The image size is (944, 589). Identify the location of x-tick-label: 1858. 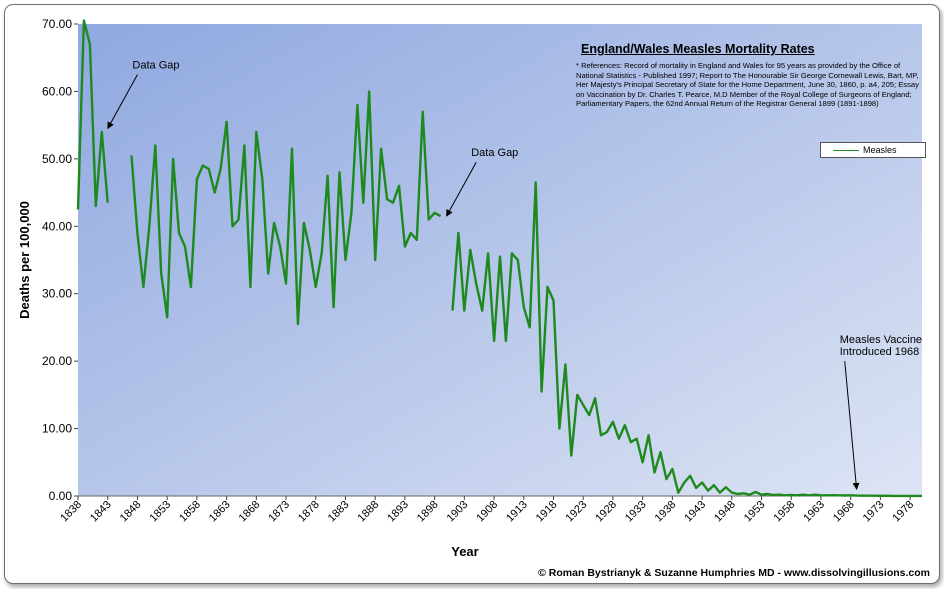
(190, 512).